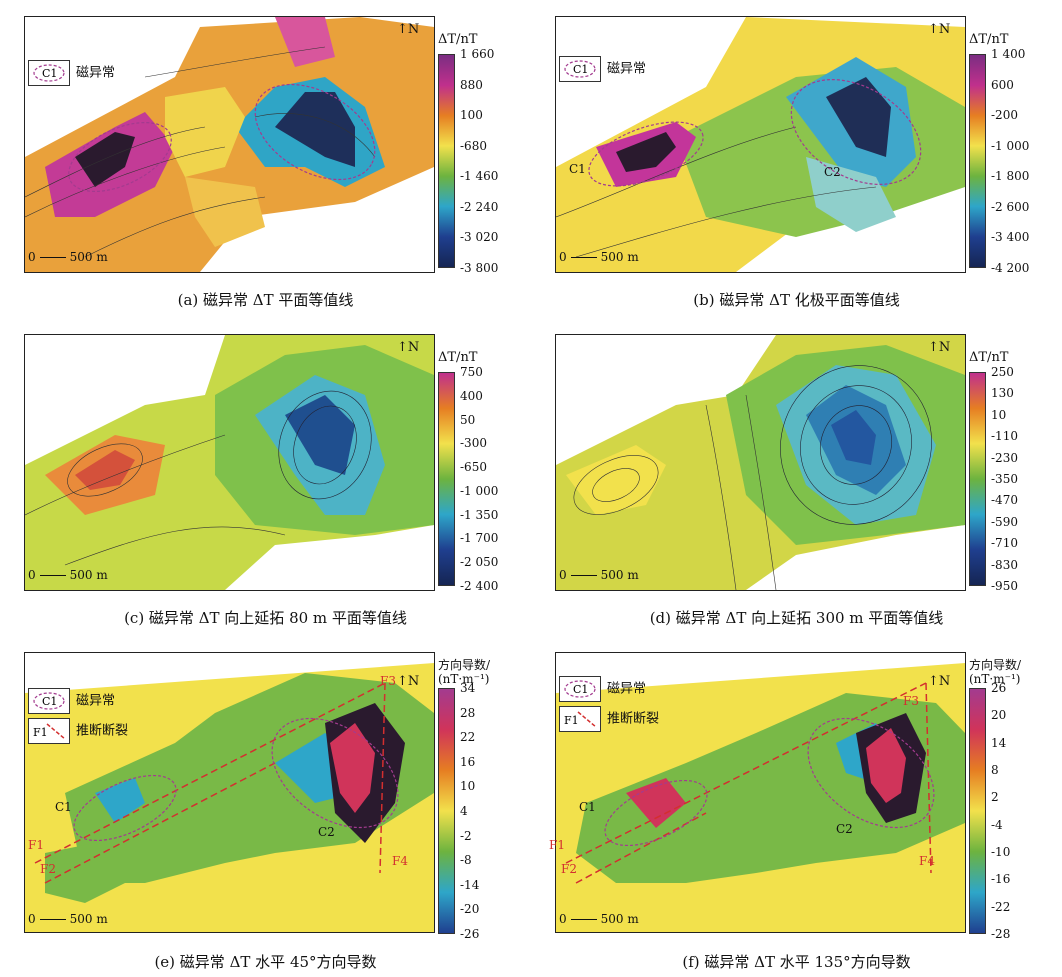 The height and width of the screenshot is (977, 1062). What do you see at coordinates (1004, 521) in the screenshot?
I see `colorbar-tick-label: -590` at bounding box center [1004, 521].